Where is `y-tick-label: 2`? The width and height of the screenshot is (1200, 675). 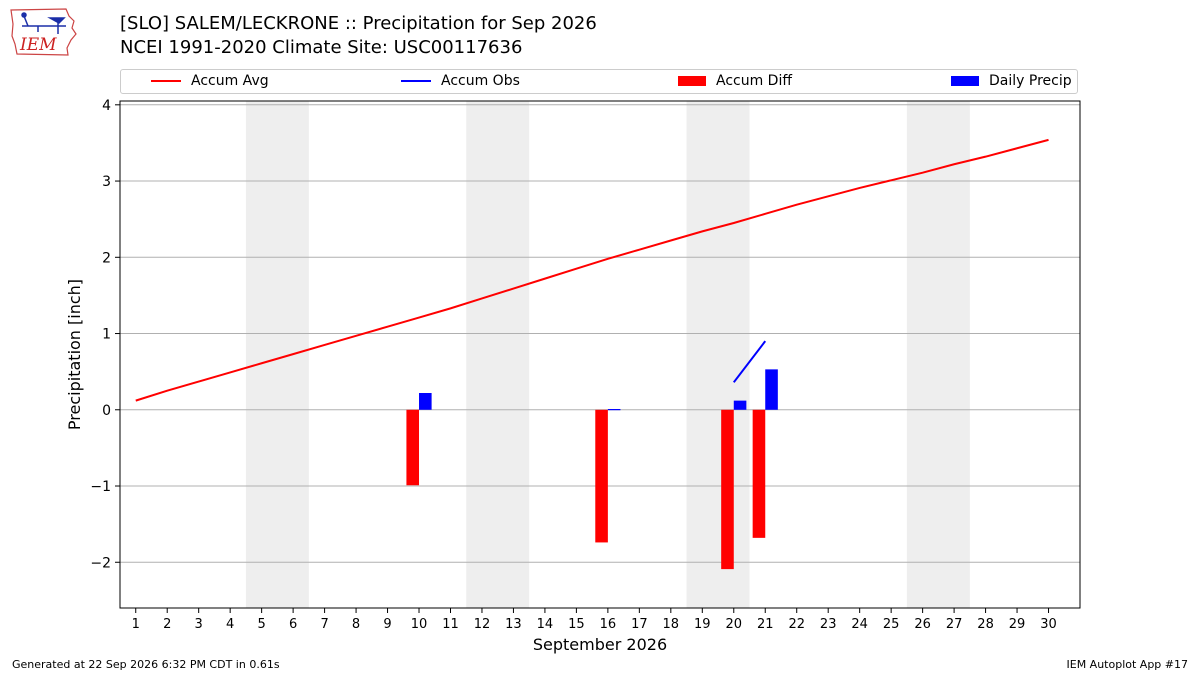
y-tick-label: 2 is located at coordinates (106, 258).